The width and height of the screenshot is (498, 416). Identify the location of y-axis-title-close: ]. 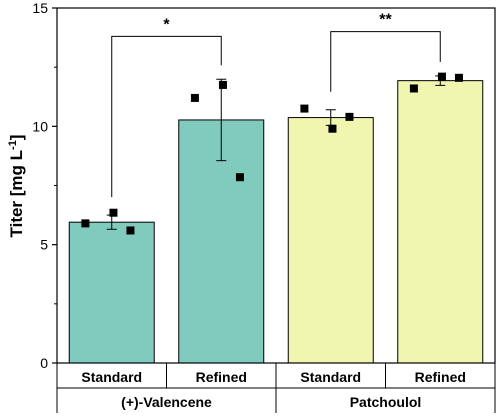
(16, 138).